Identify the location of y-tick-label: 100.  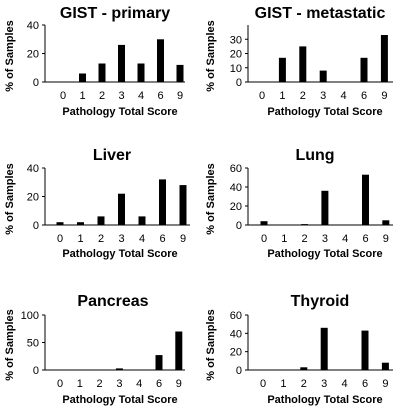
(30, 316).